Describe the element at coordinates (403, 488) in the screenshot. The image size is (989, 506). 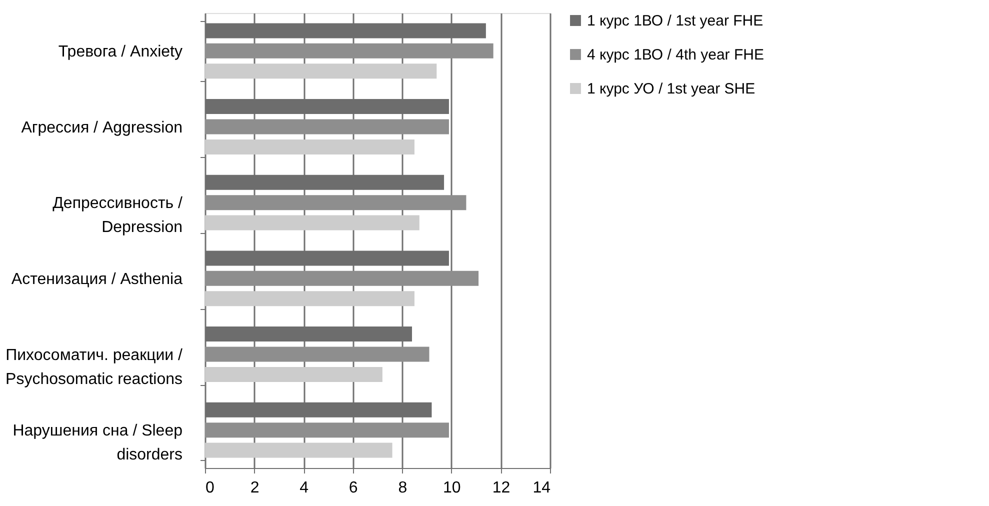
I see `x-tick-label: 8` at that location.